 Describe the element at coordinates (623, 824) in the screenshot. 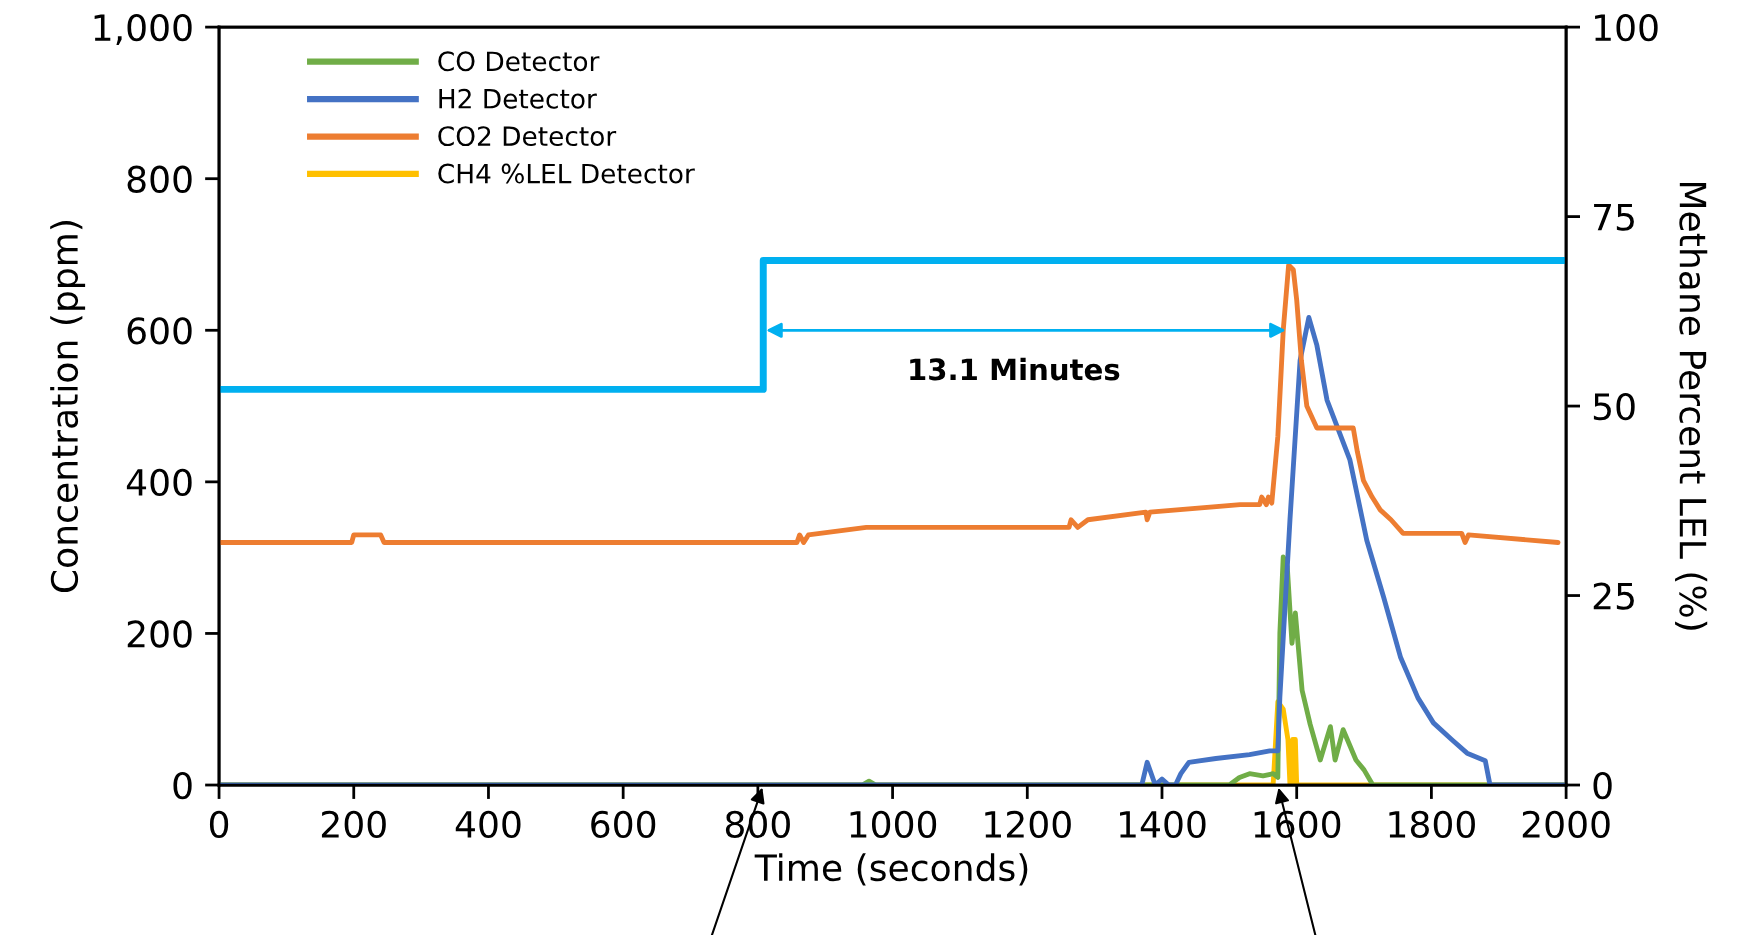

I see `x-tick-label: 600` at that location.